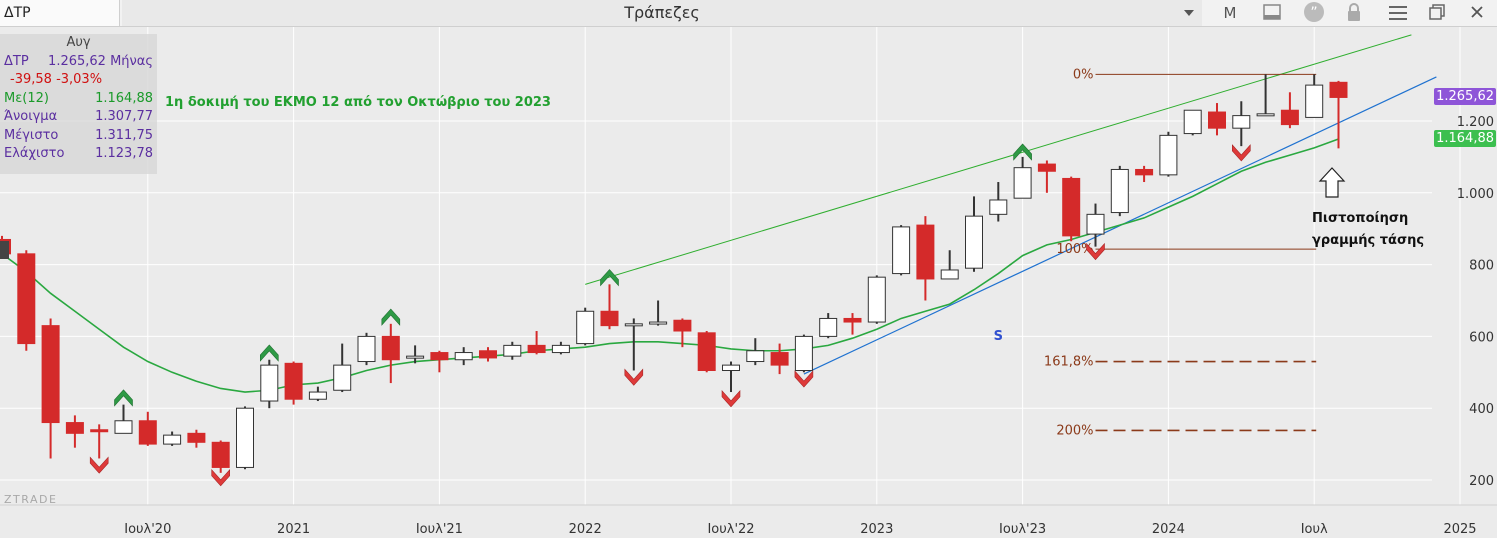 This screenshot has height=538, width=1497. Describe the element at coordinates (1083, 74) in the screenshot. I see `fib-label: 0%` at that location.